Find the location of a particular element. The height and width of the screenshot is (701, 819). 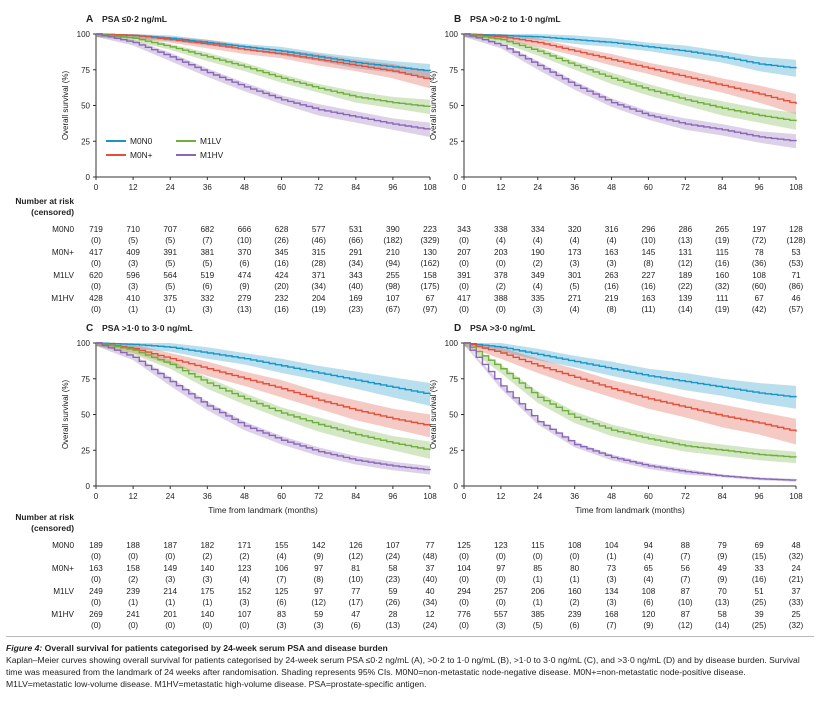

risk-count: 271 is located at coordinates (575, 298).